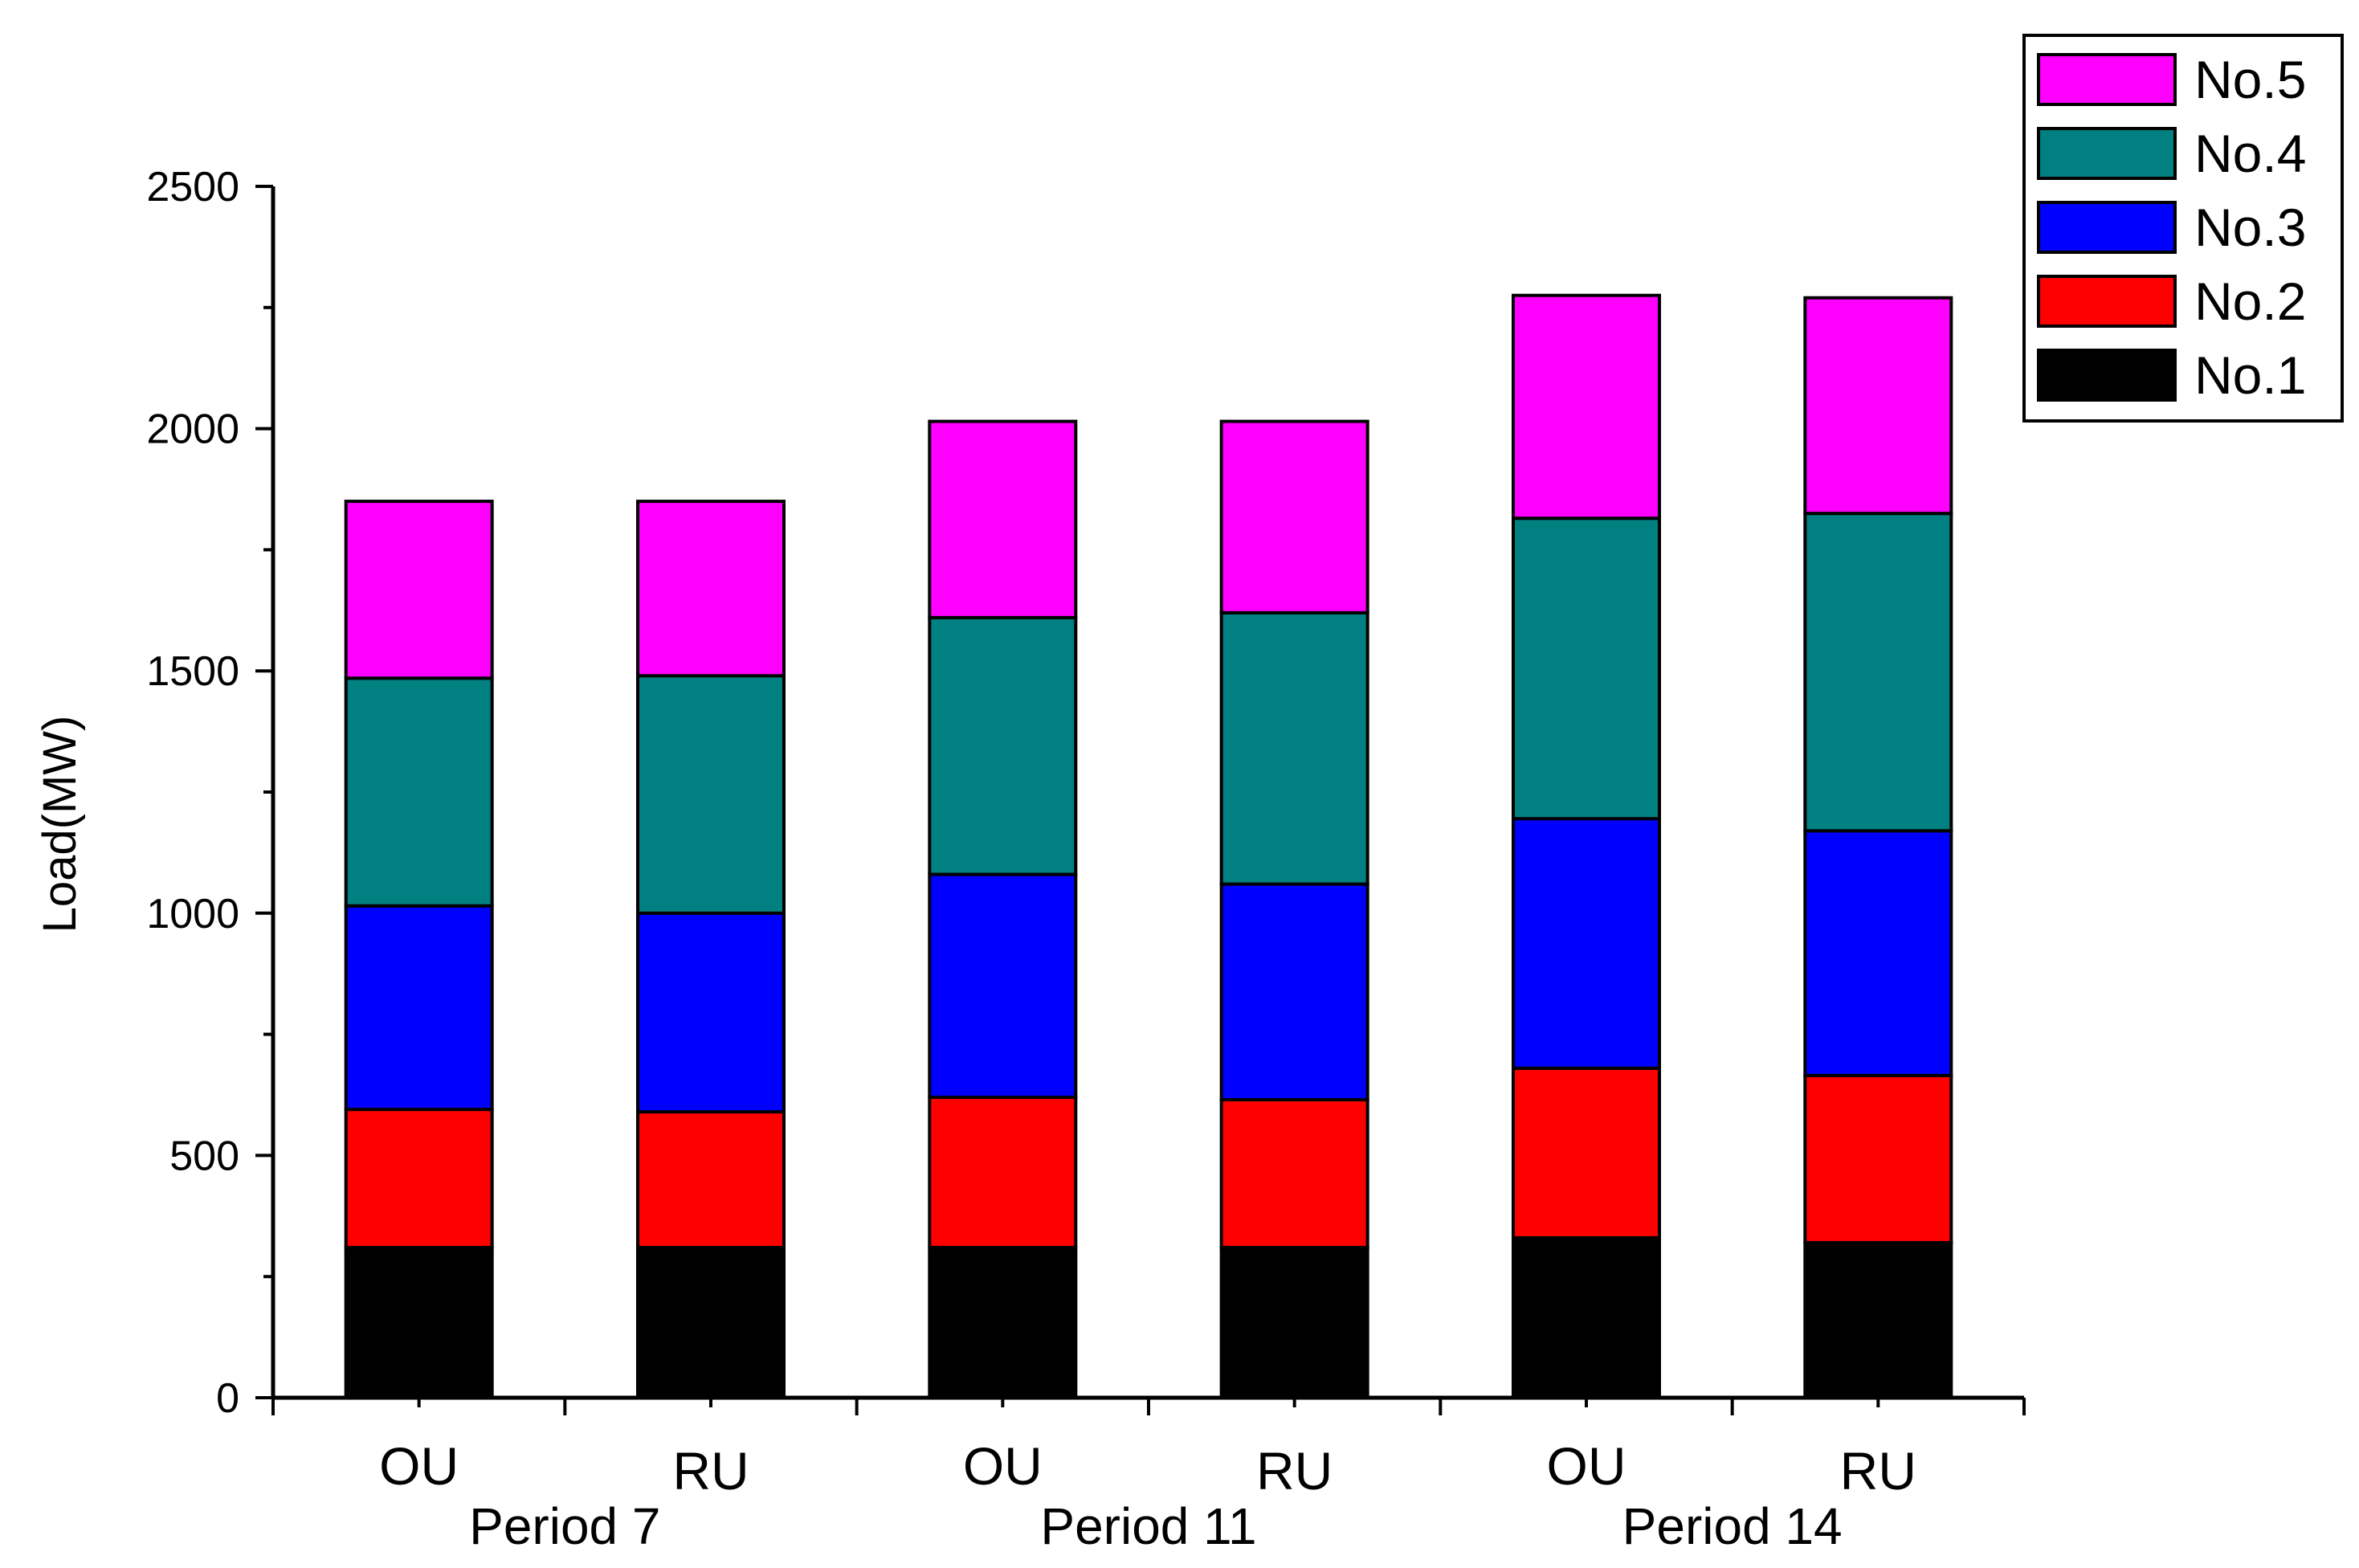 The height and width of the screenshot is (1568, 2359). I want to click on y-tick-label: 2000, so click(192, 430).